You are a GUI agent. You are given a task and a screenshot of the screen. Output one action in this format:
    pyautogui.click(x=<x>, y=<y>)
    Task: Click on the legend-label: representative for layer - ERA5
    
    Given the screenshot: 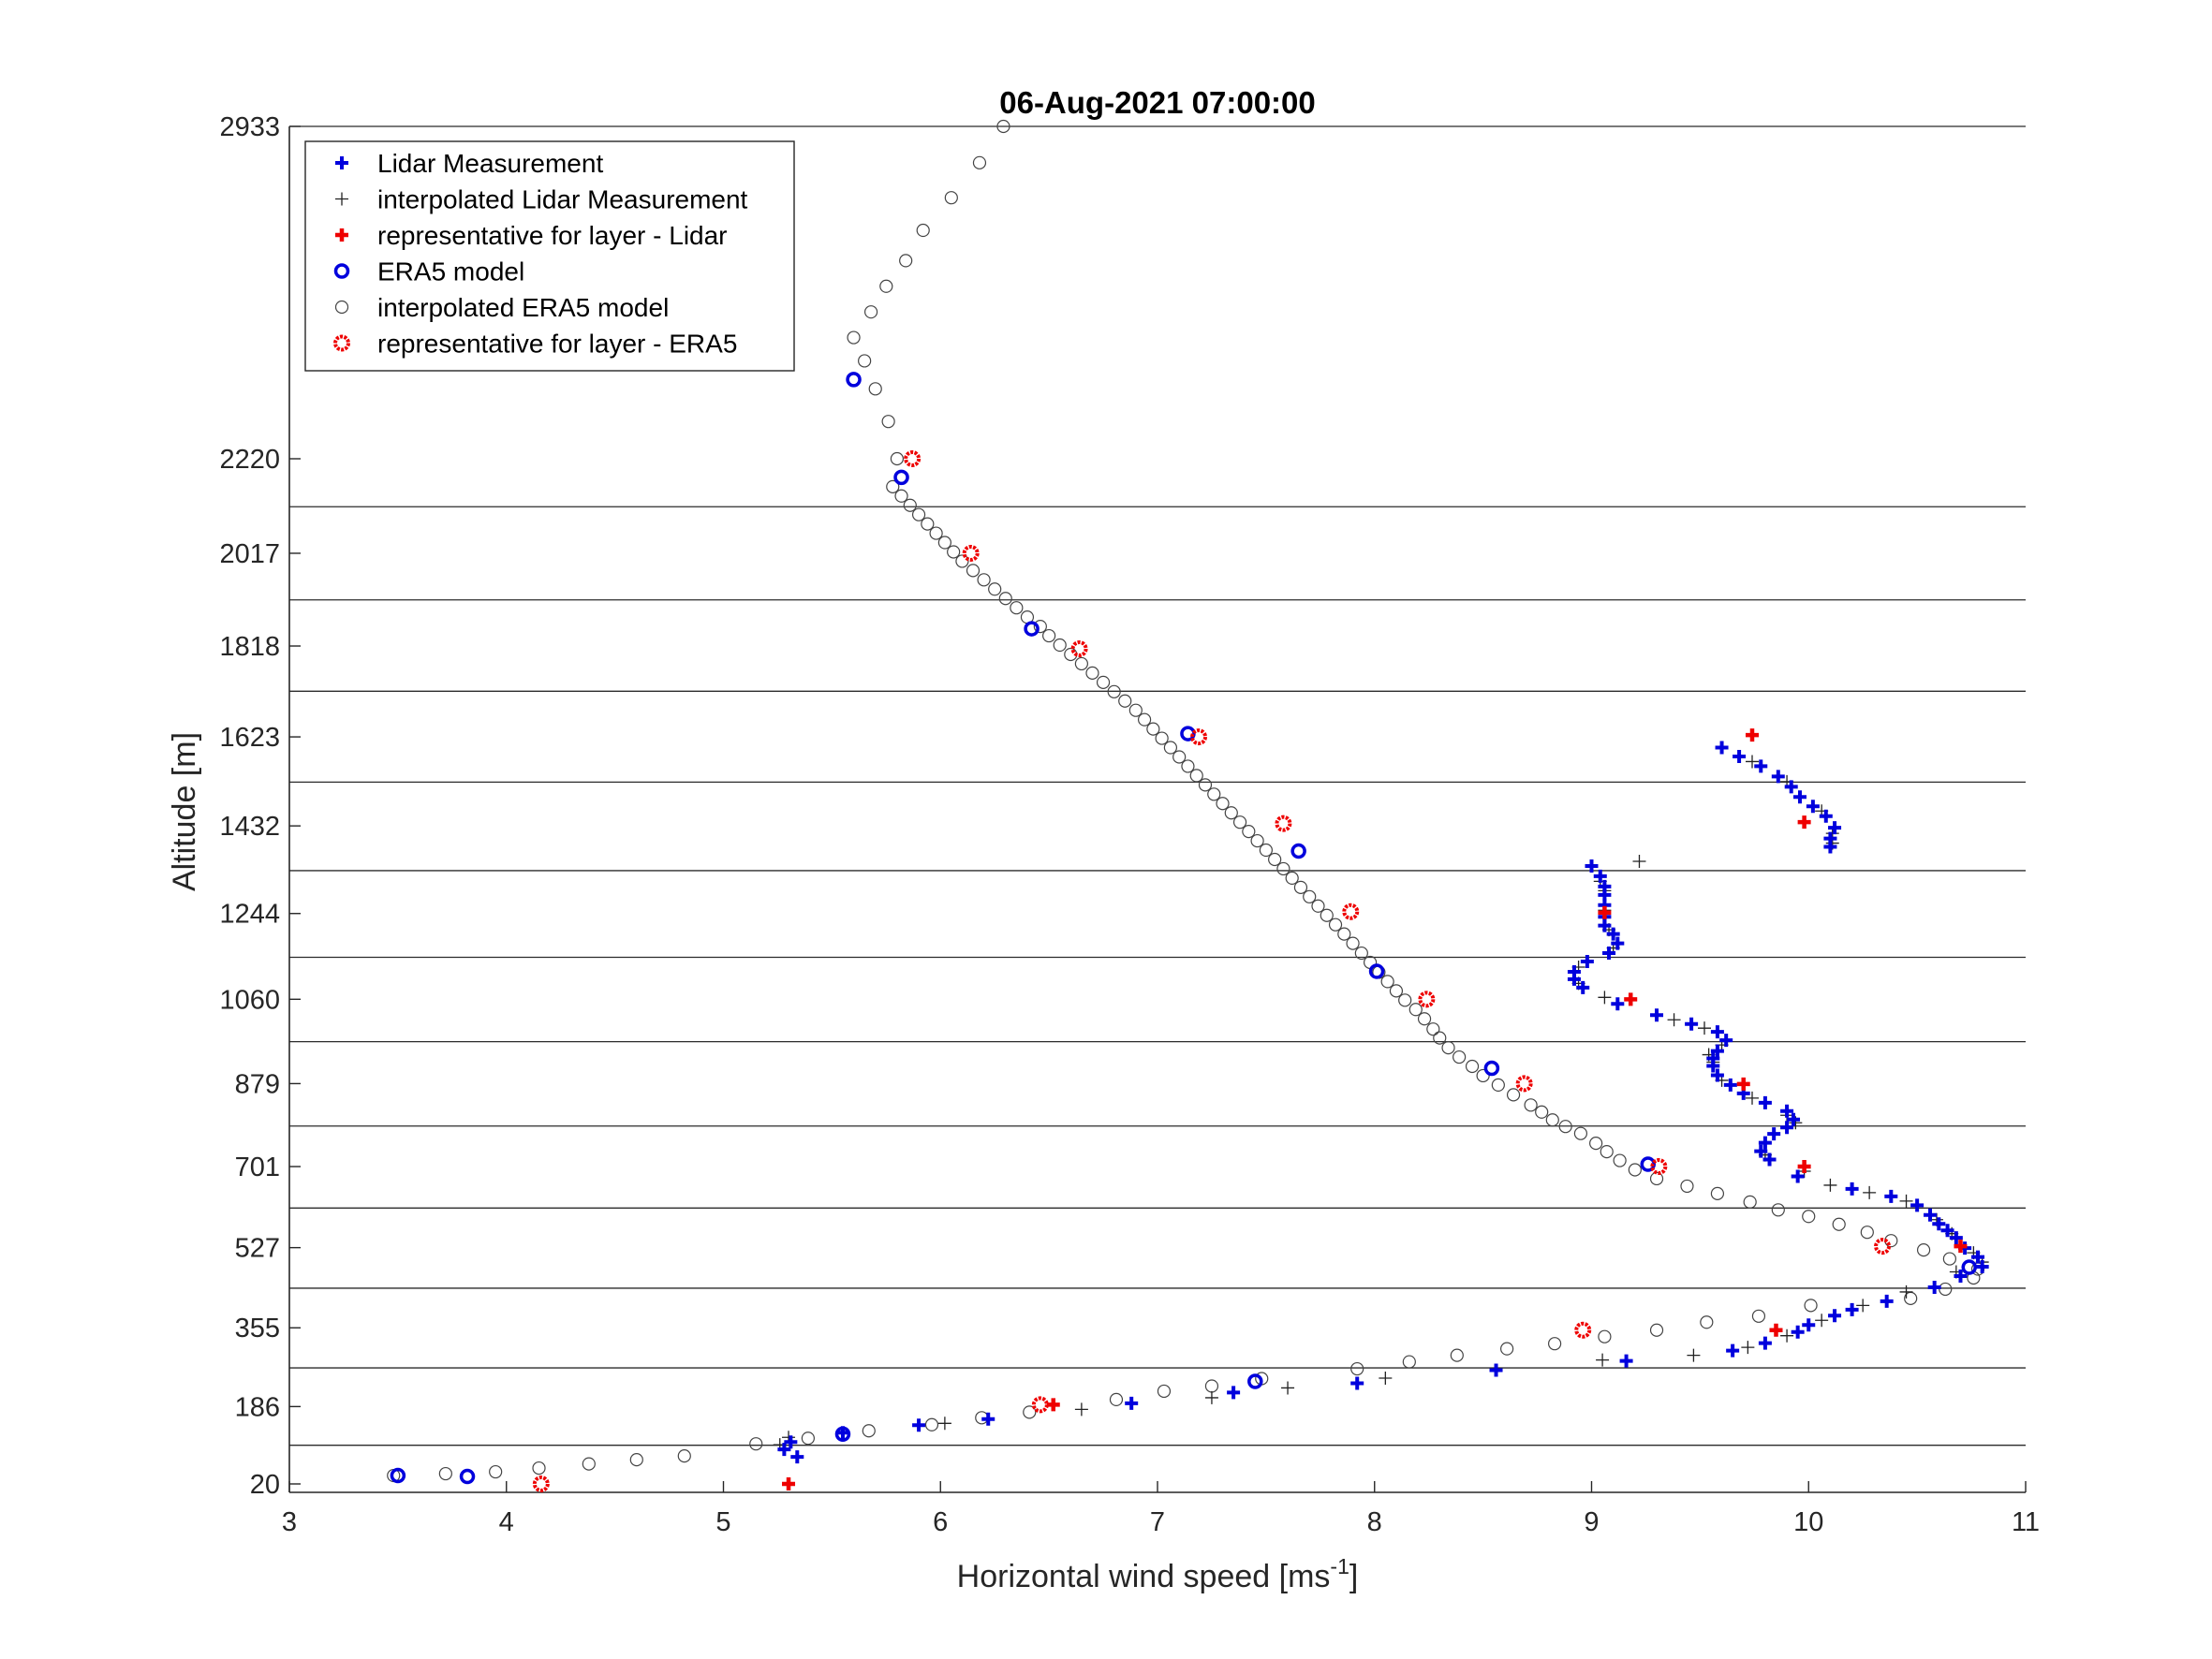 What is the action you would take?
    pyautogui.click(x=557, y=344)
    